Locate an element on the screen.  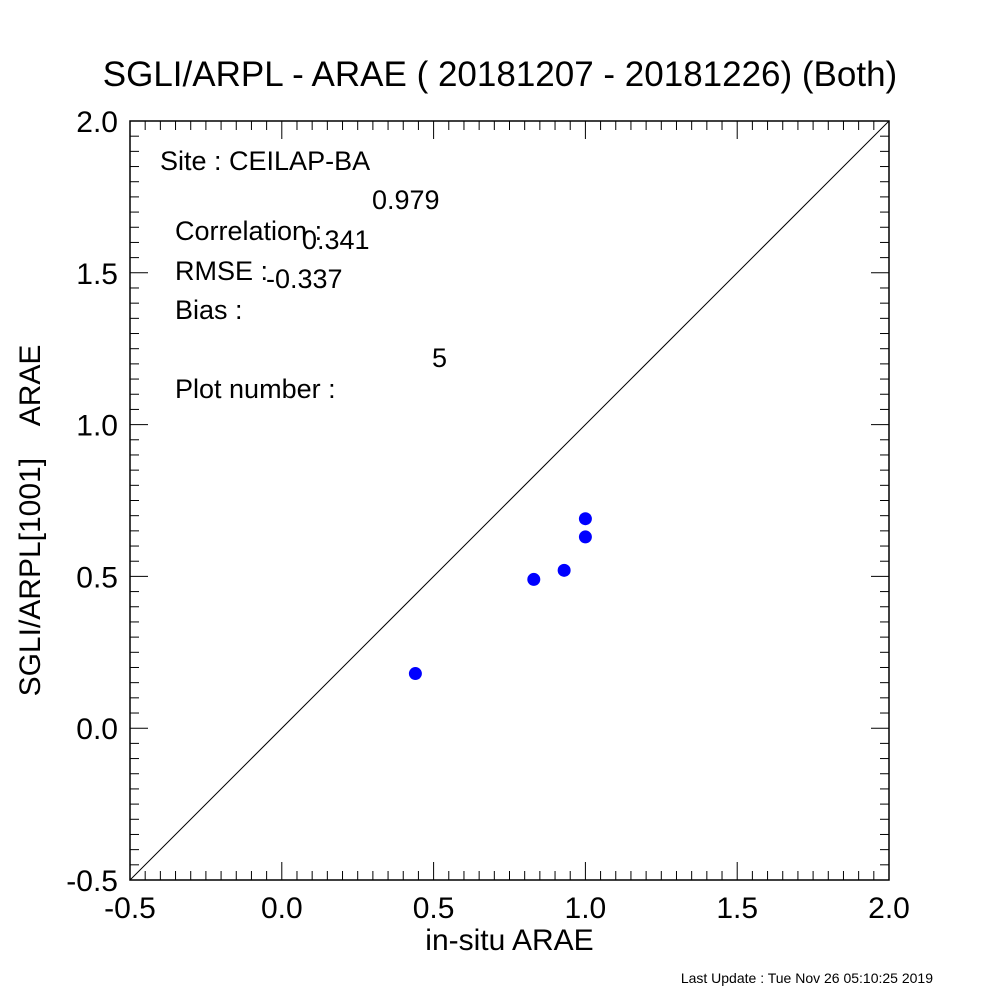
x-tick-label: 0.5 is located at coordinates (434, 908).